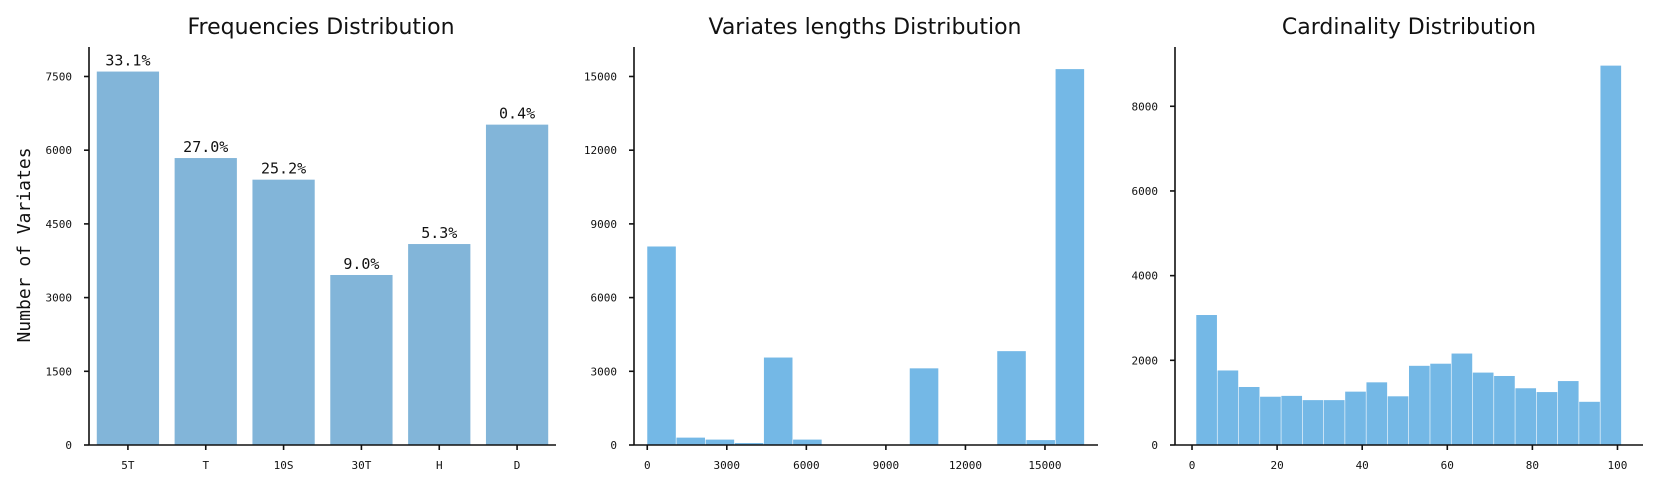 The height and width of the screenshot is (489, 1661). Describe the element at coordinates (283, 312) in the screenshot. I see `frequency-bar-10s` at that location.